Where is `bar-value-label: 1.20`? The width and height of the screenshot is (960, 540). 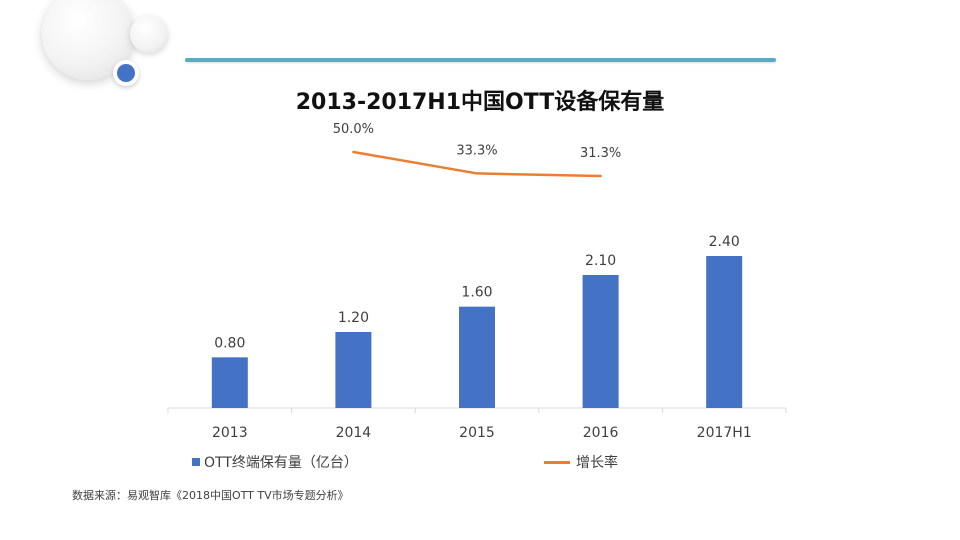
bar-value-label: 1.20 is located at coordinates (353, 318).